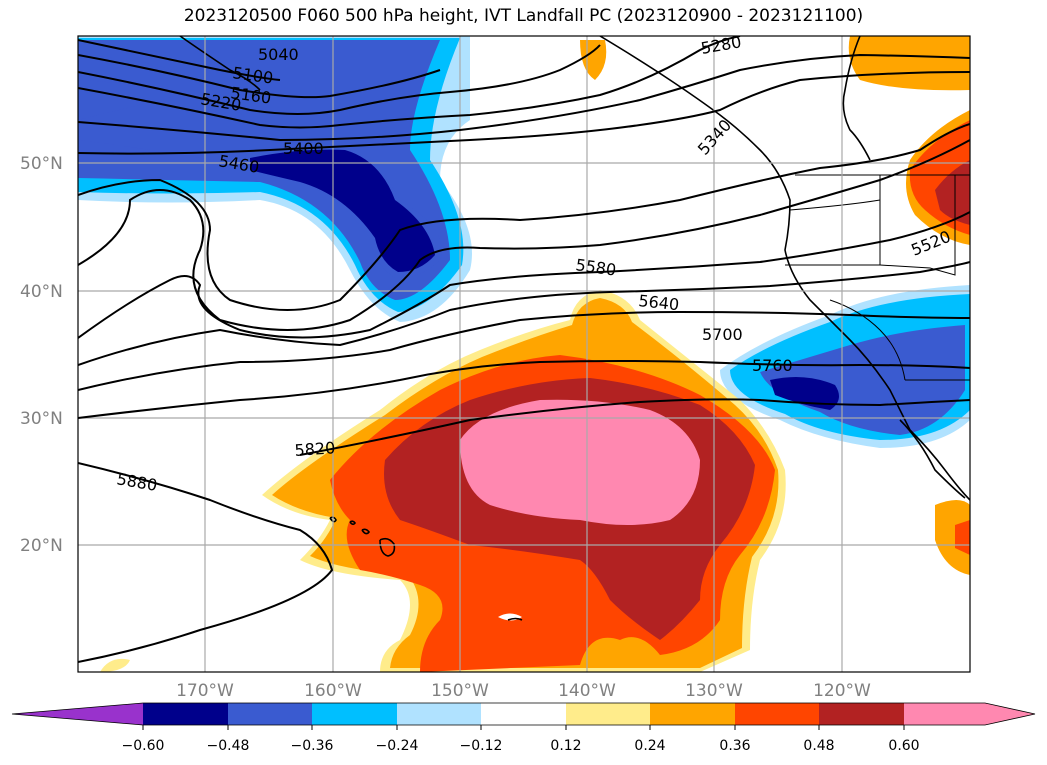  What do you see at coordinates (426, 568) in the screenshot?
I see `hawaii-islands` at bounding box center [426, 568].